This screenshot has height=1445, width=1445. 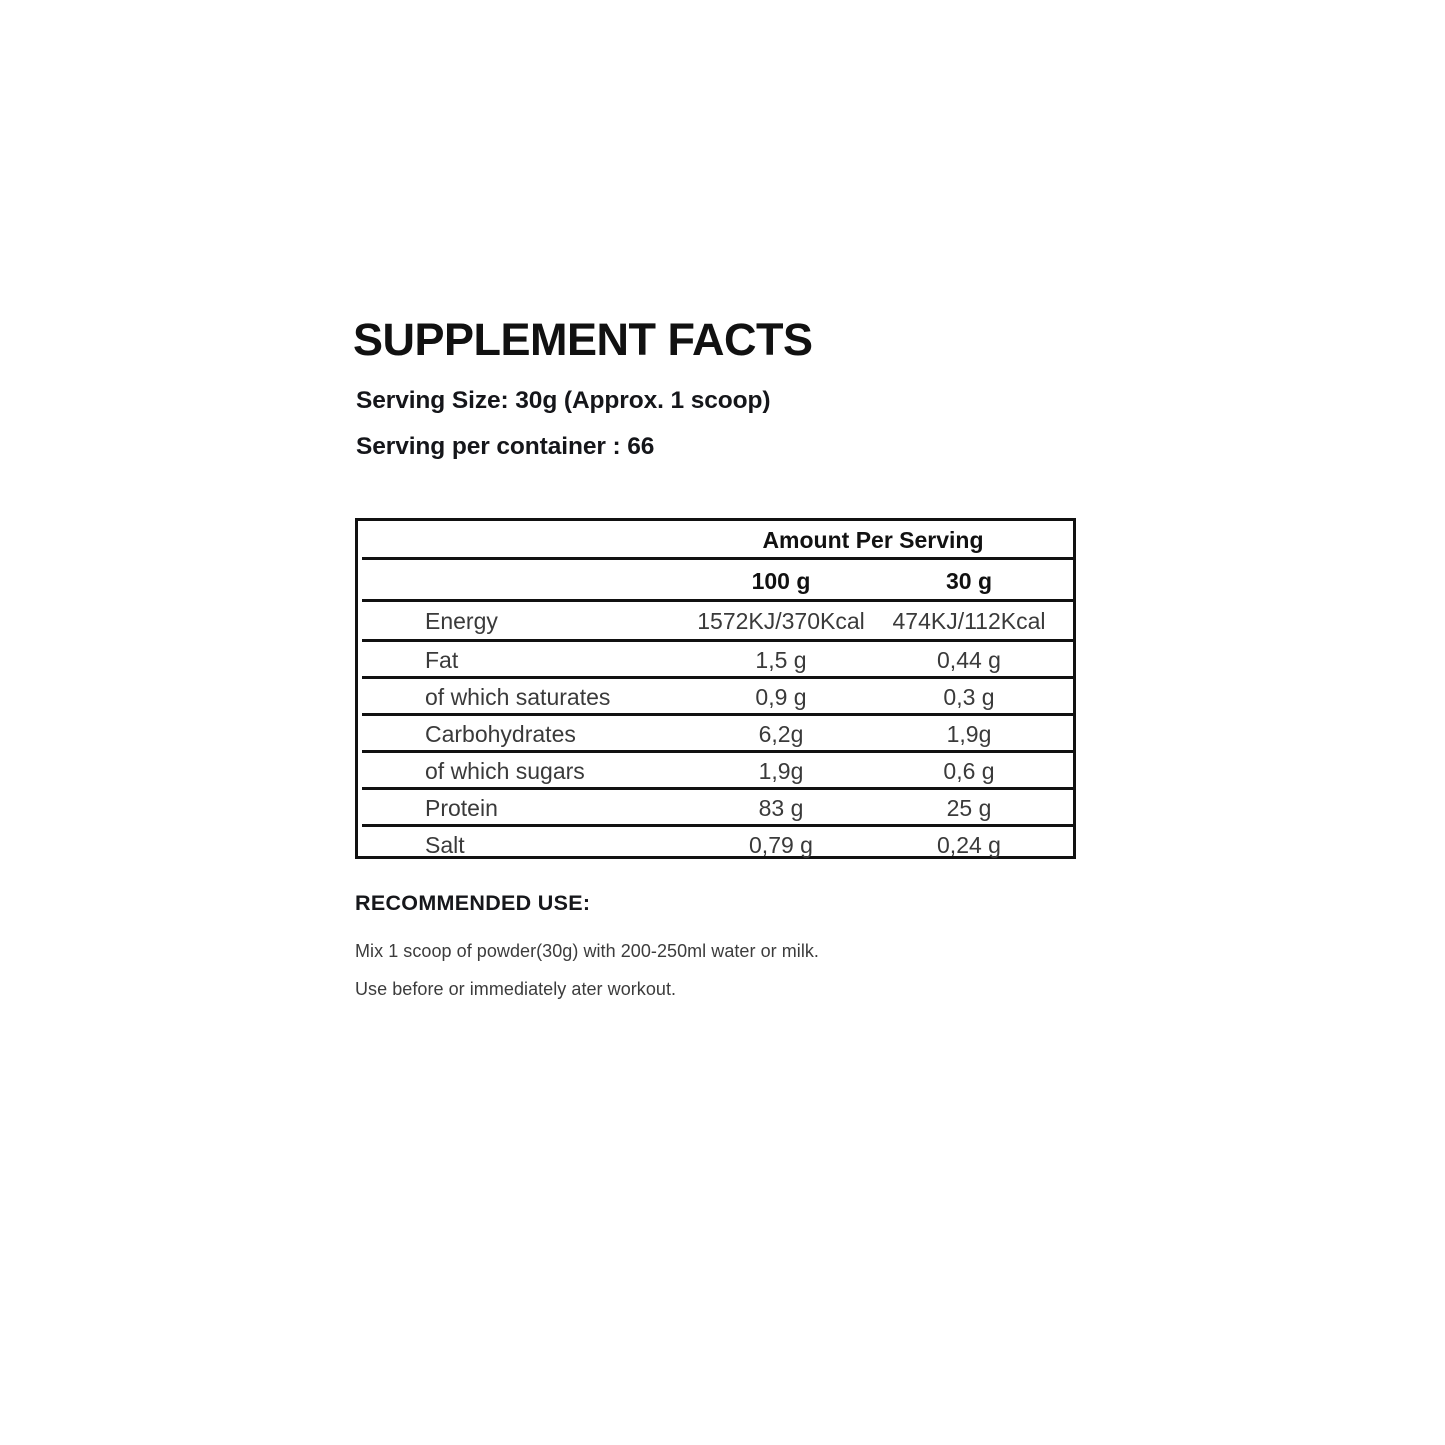 I want to click on table-row: Protein 83 g 25 g, so click(x=717, y=805).